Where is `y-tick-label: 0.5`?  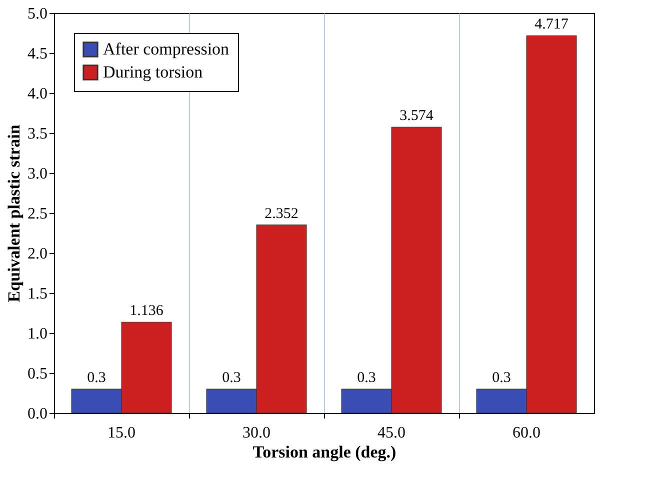
y-tick-label: 0.5 is located at coordinates (38, 374).